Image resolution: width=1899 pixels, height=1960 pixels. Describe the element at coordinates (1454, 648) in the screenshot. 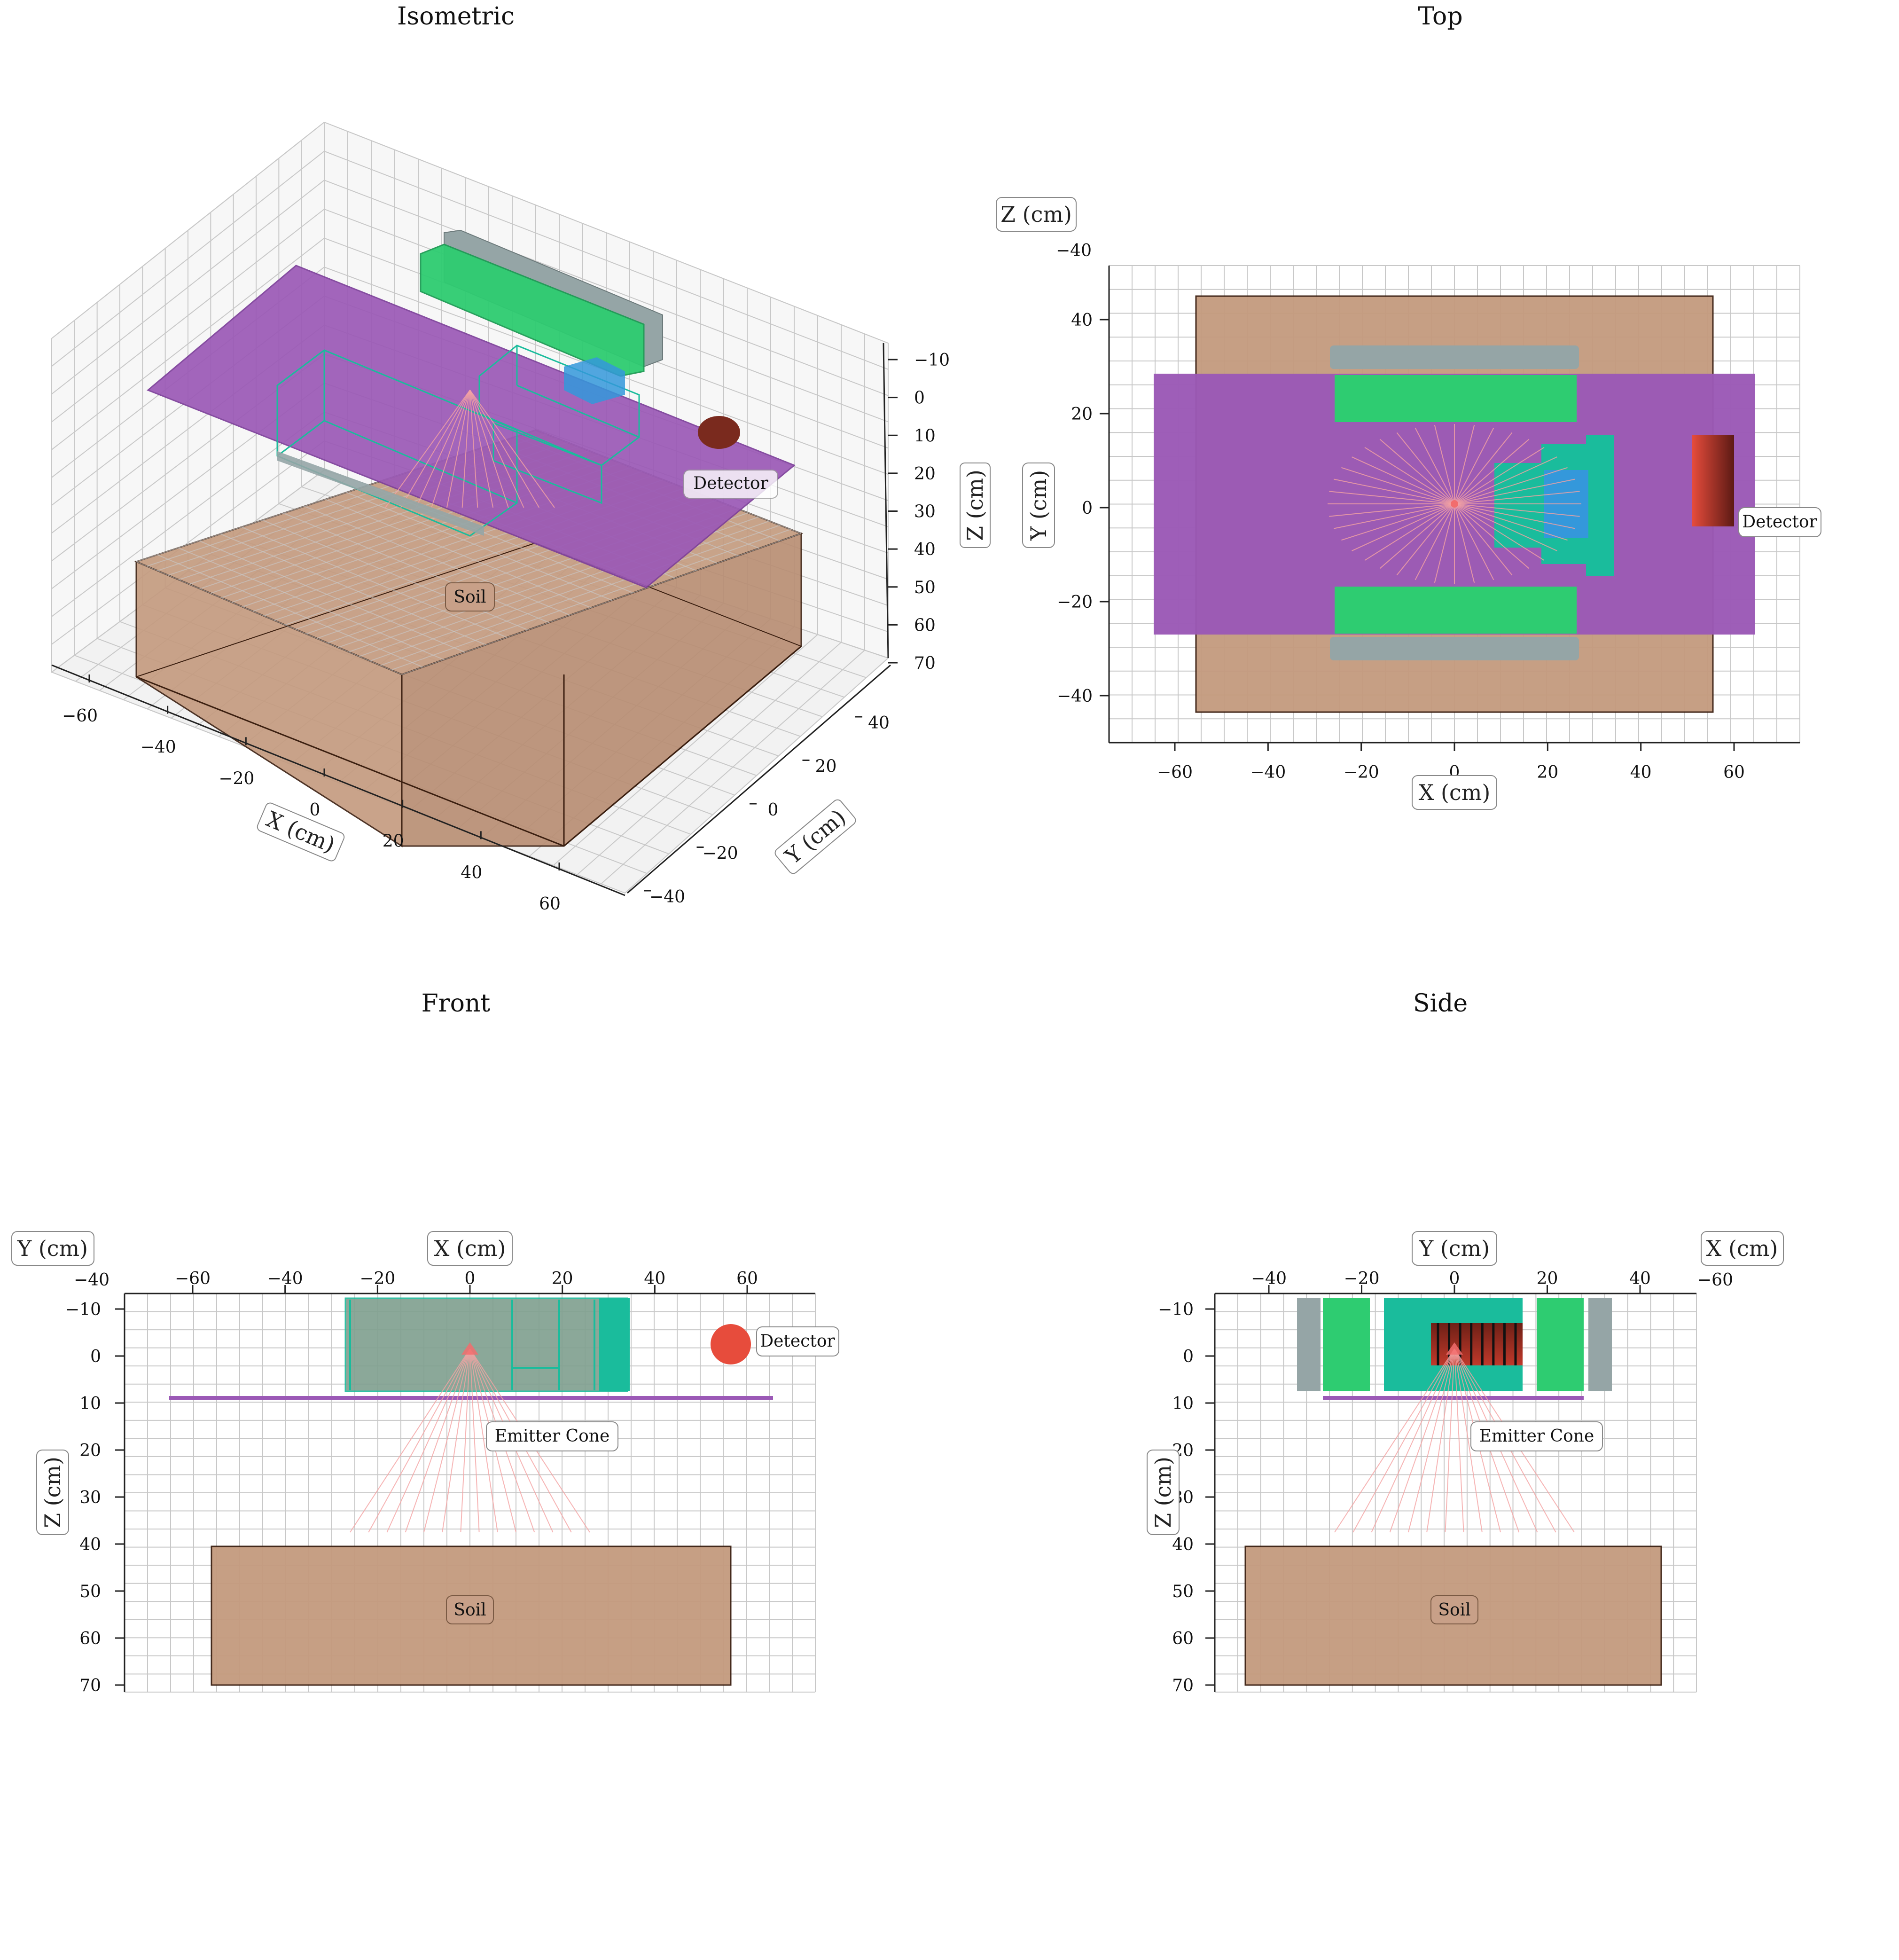

I see `top-gray-block-lower` at that location.